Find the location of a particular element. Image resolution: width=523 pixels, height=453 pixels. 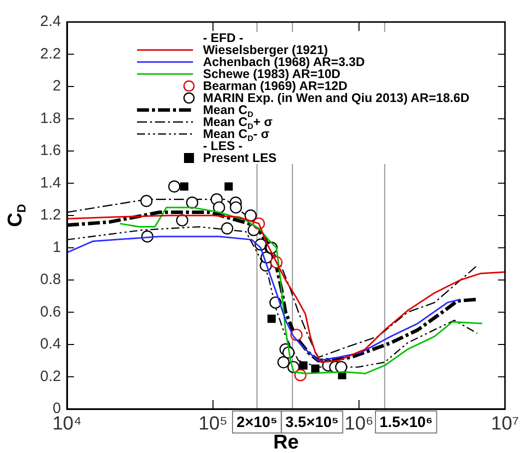

ref-line-label: 2×10⁵ is located at coordinates (257, 423).